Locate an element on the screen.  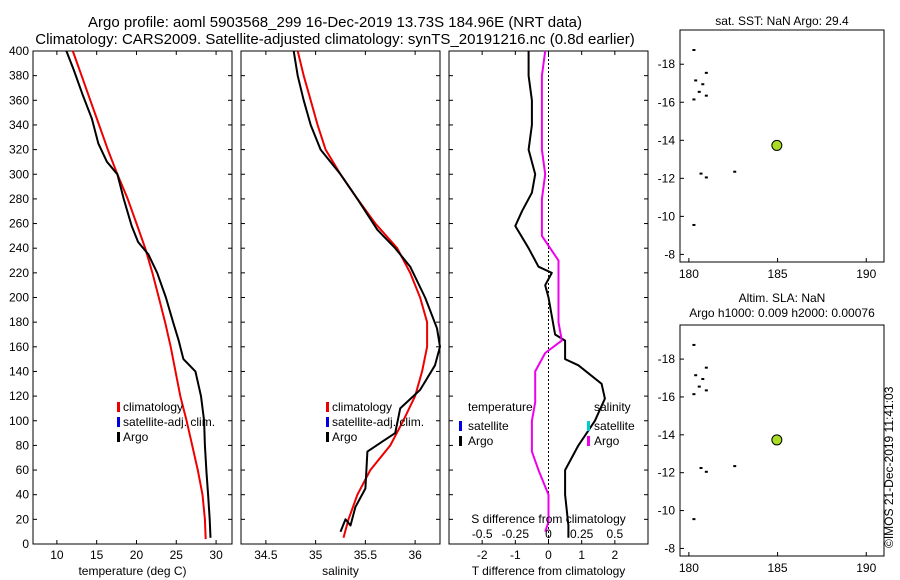
y-tick-label: 40 is located at coordinates (23, 495).